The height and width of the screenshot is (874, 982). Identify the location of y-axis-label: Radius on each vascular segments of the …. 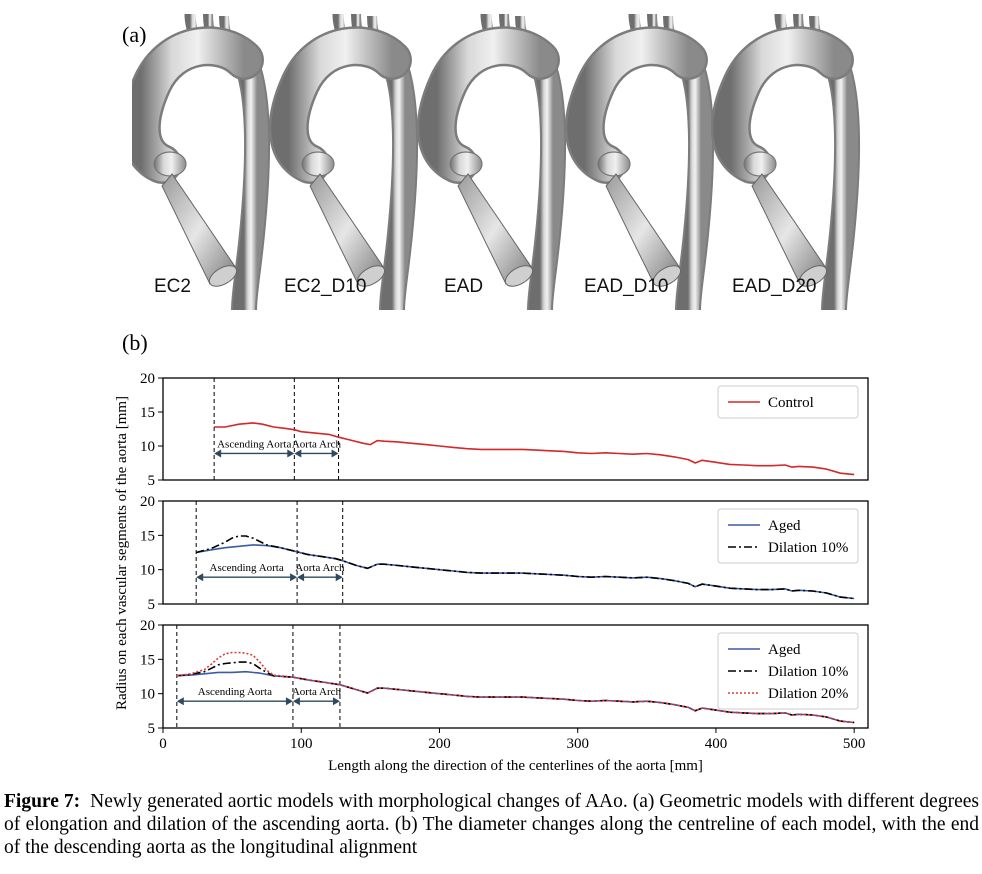
(122, 553).